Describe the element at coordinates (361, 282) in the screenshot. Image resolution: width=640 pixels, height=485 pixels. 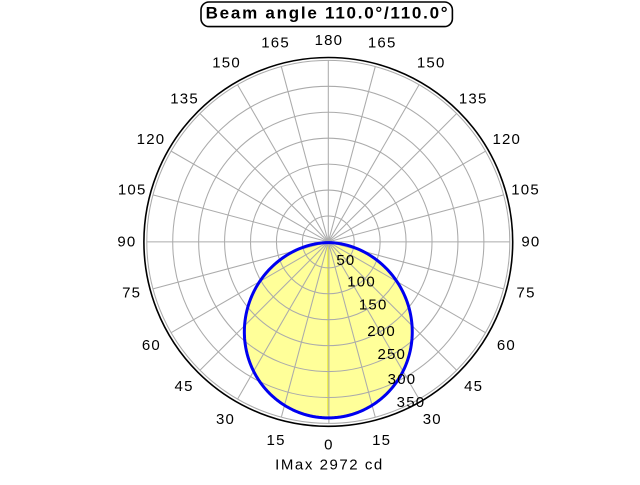
I see `svg-text: 100` at that location.